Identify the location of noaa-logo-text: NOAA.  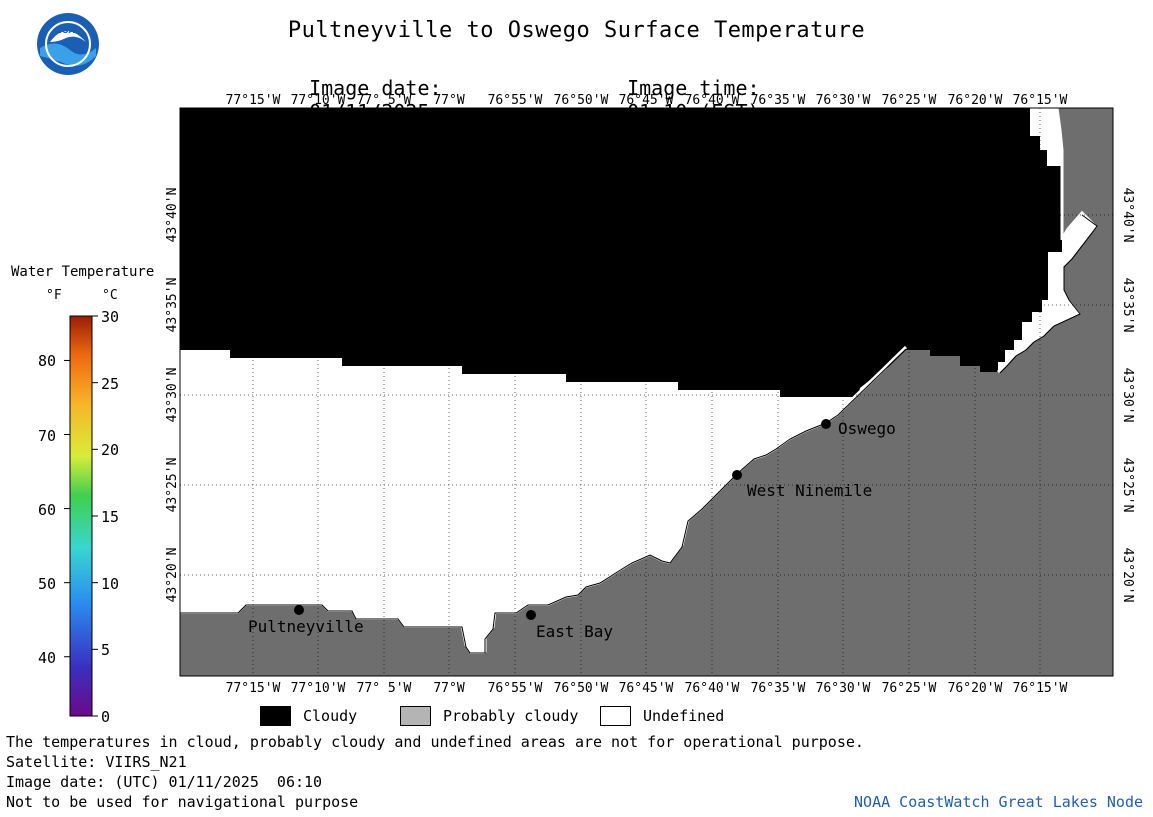
(68, 30).